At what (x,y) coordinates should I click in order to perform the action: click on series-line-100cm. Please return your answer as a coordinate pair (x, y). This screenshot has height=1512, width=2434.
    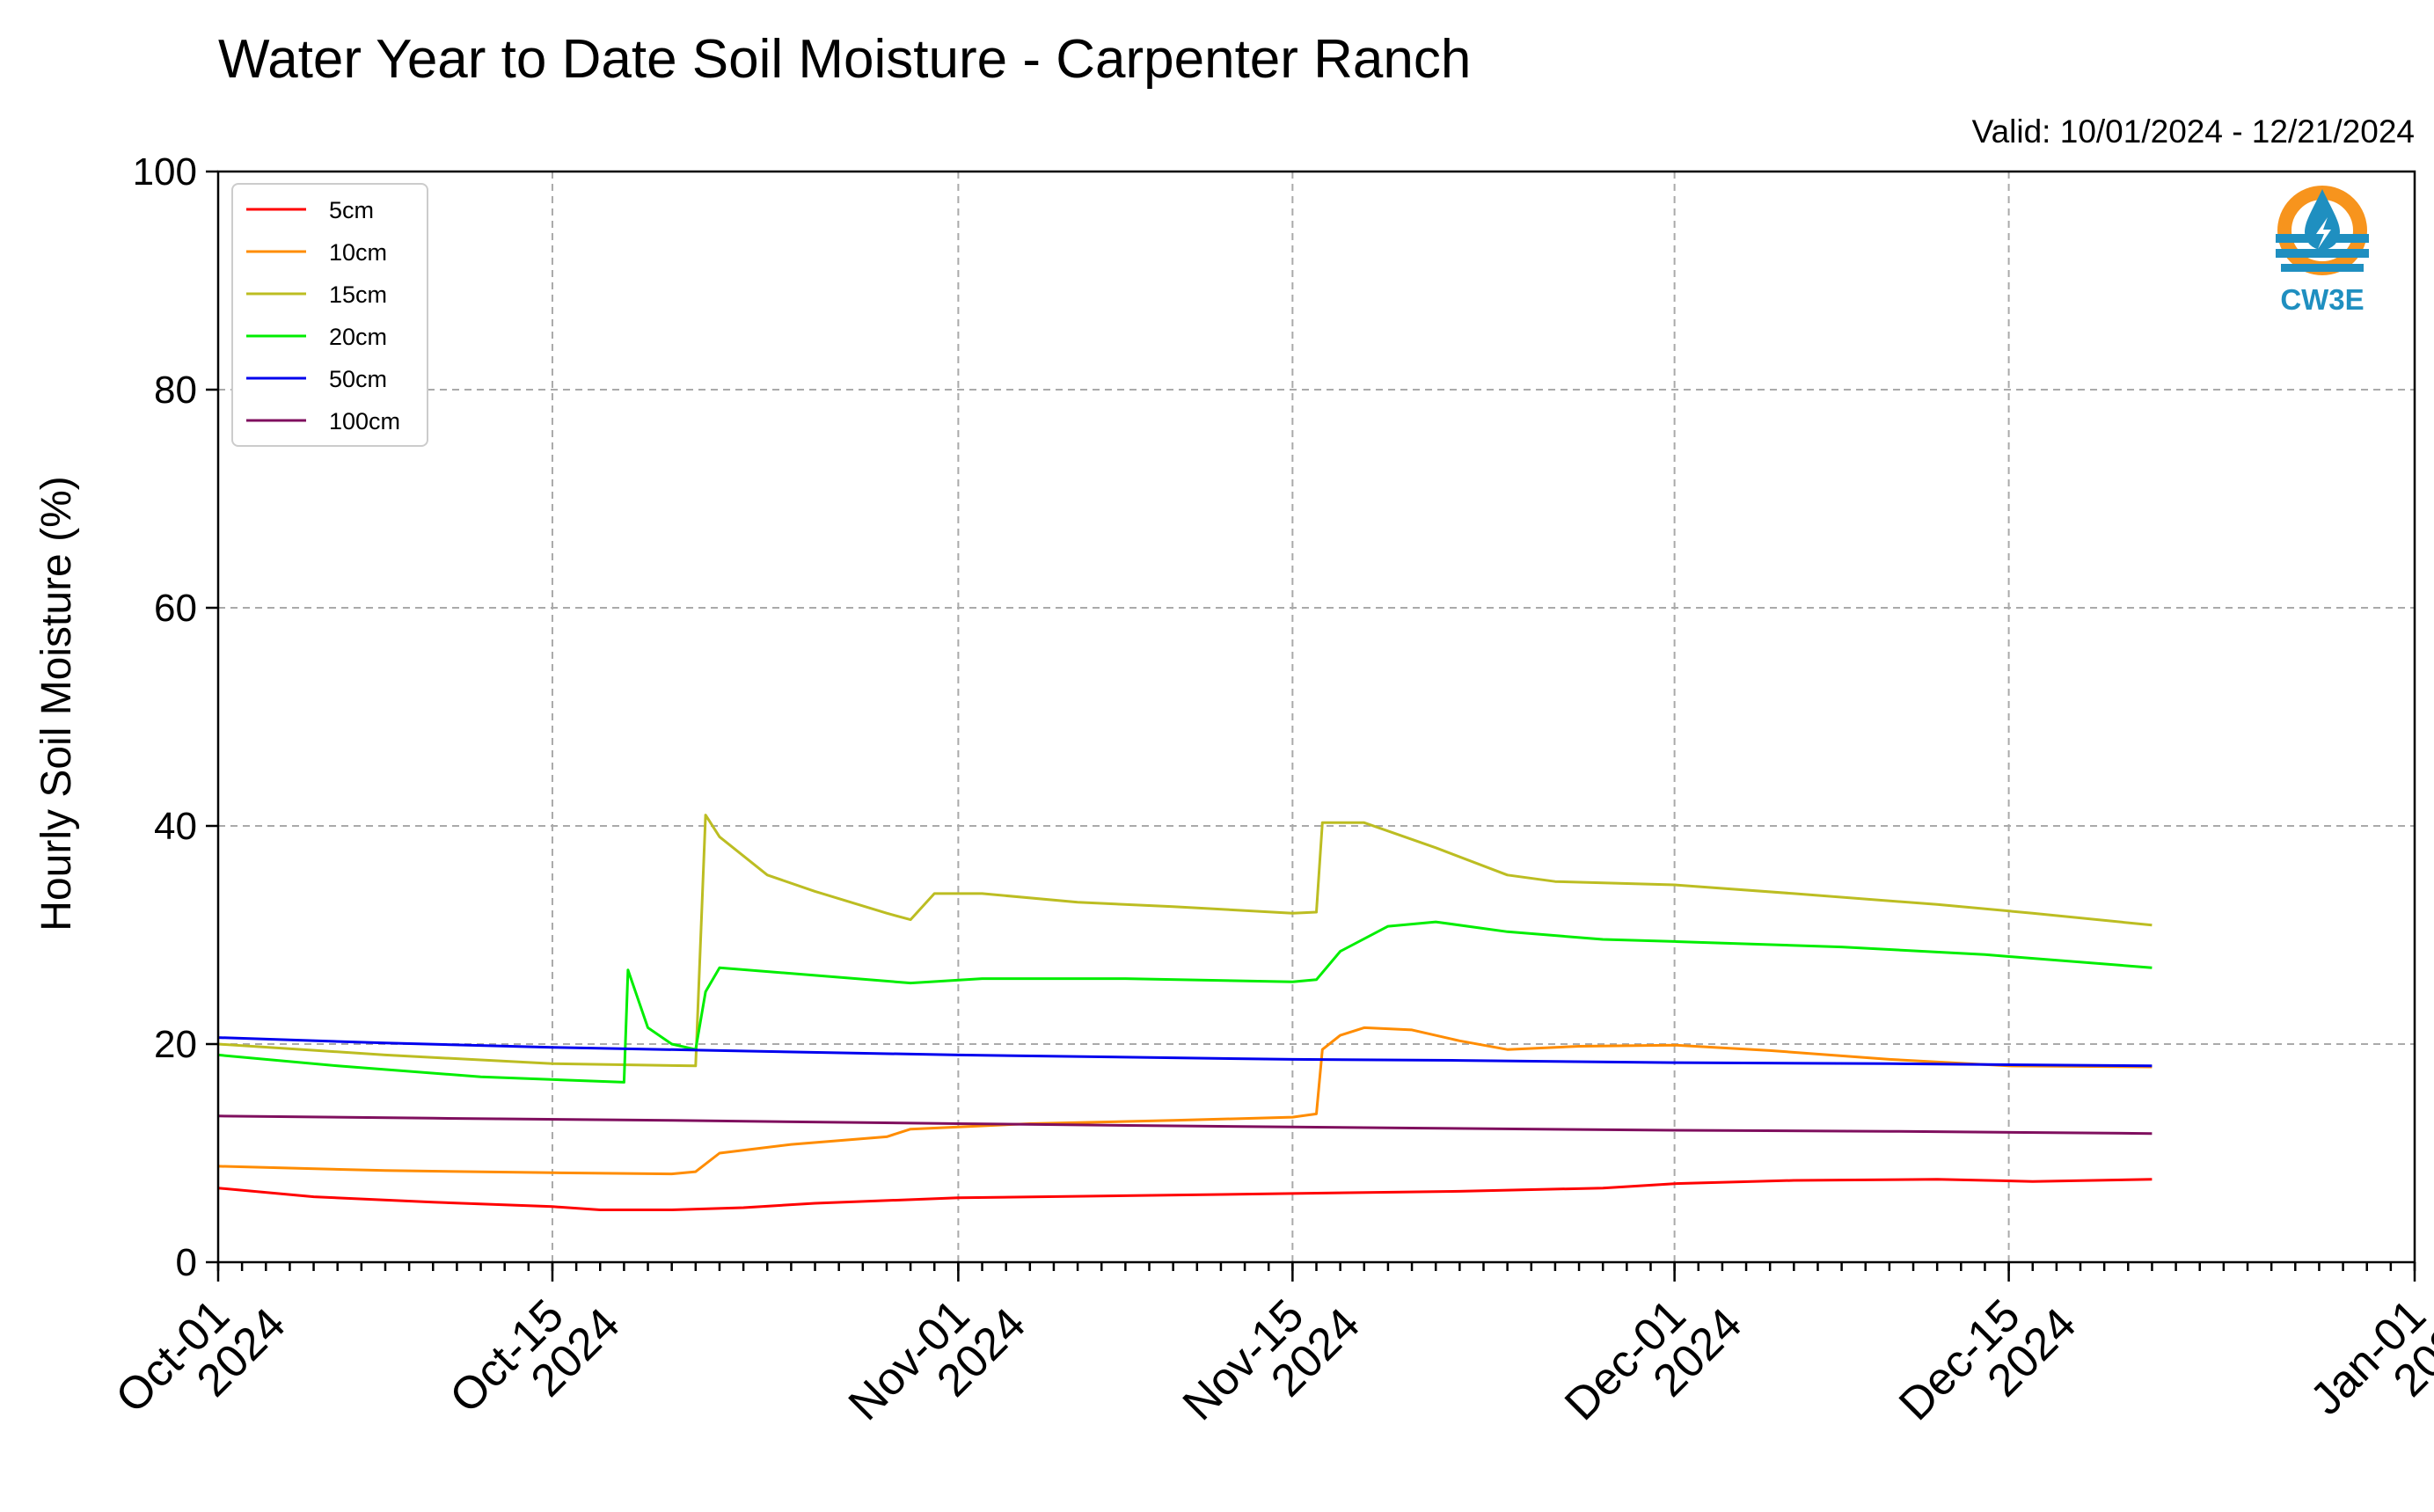
    Looking at the image, I should click on (1185, 1125).